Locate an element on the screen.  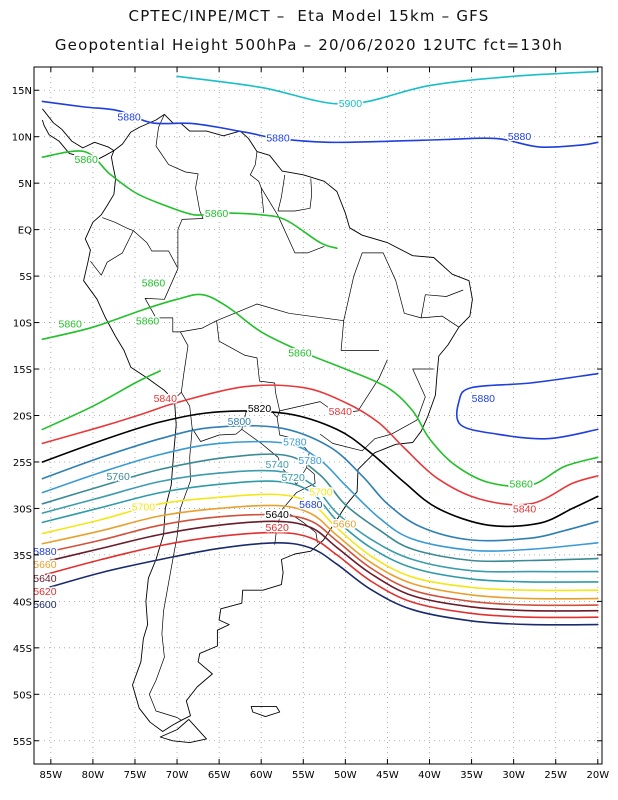
lon-label: 25W is located at coordinates (555, 775).